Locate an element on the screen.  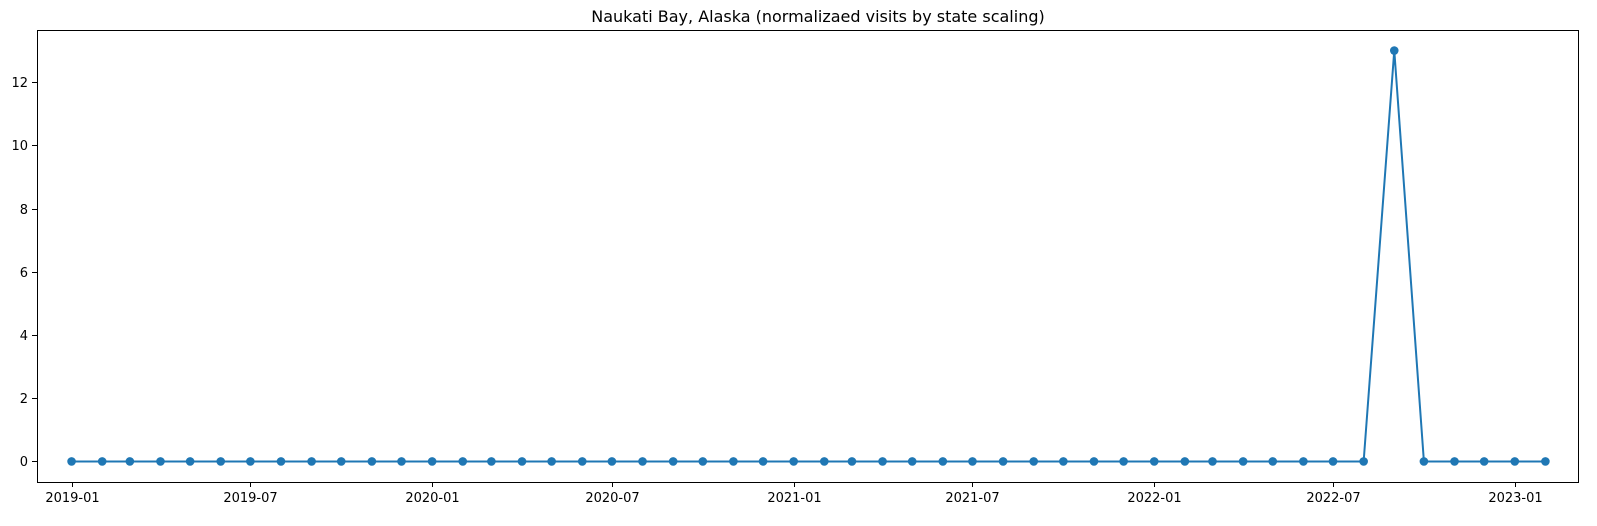
x-tick-label: 2022-01 is located at coordinates (1154, 498).